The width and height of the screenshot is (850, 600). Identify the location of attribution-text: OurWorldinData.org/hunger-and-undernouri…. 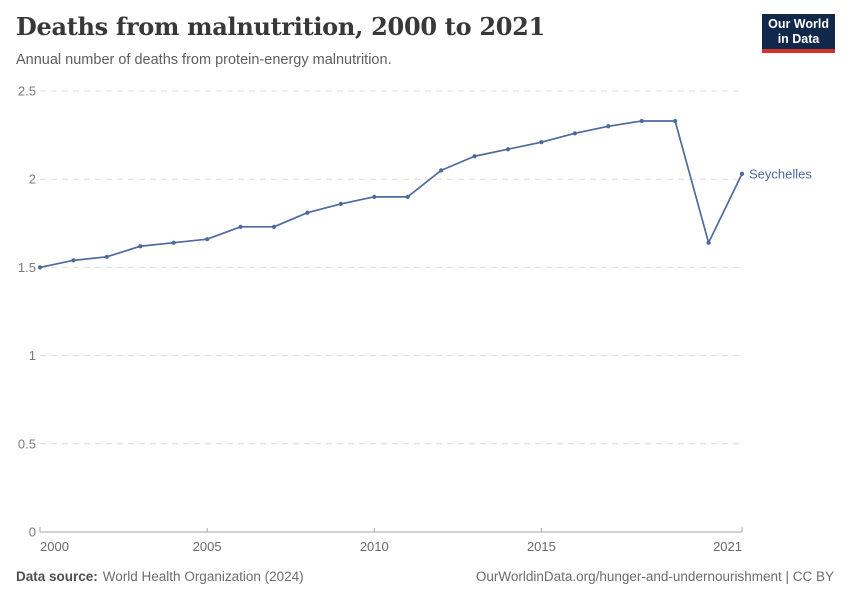
(654, 576).